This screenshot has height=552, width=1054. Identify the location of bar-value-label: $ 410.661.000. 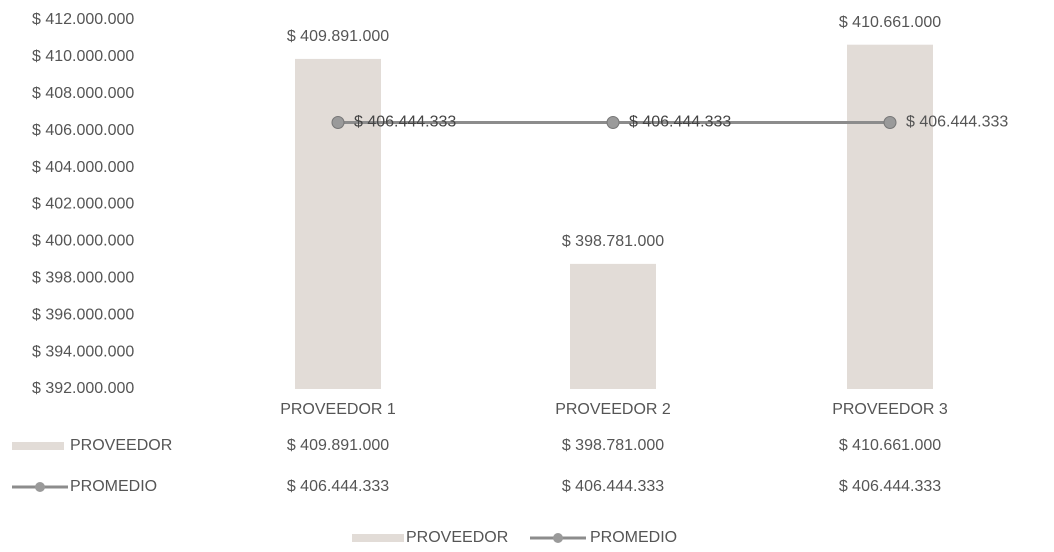
(890, 22).